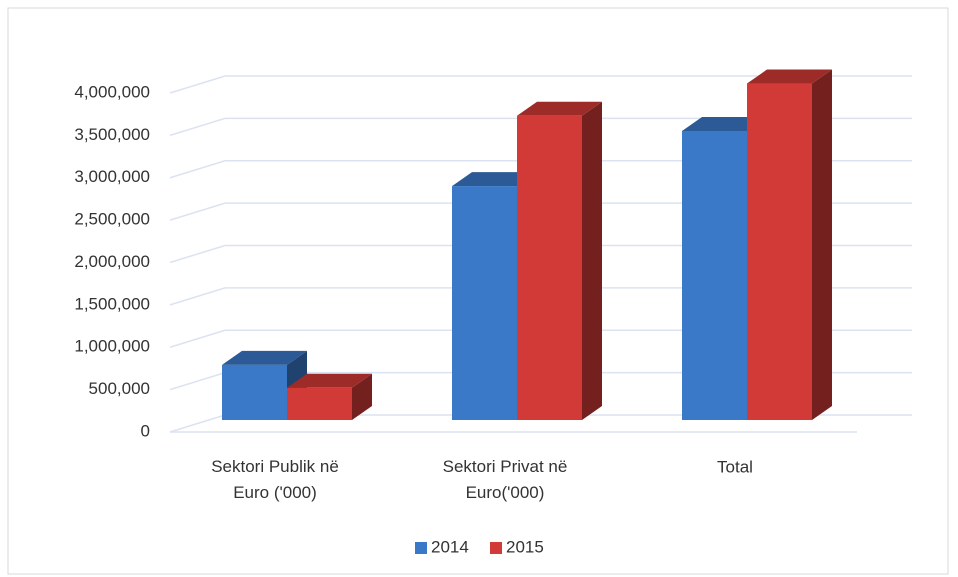  I want to click on y-tick-label: 1,500,000, so click(112, 303).